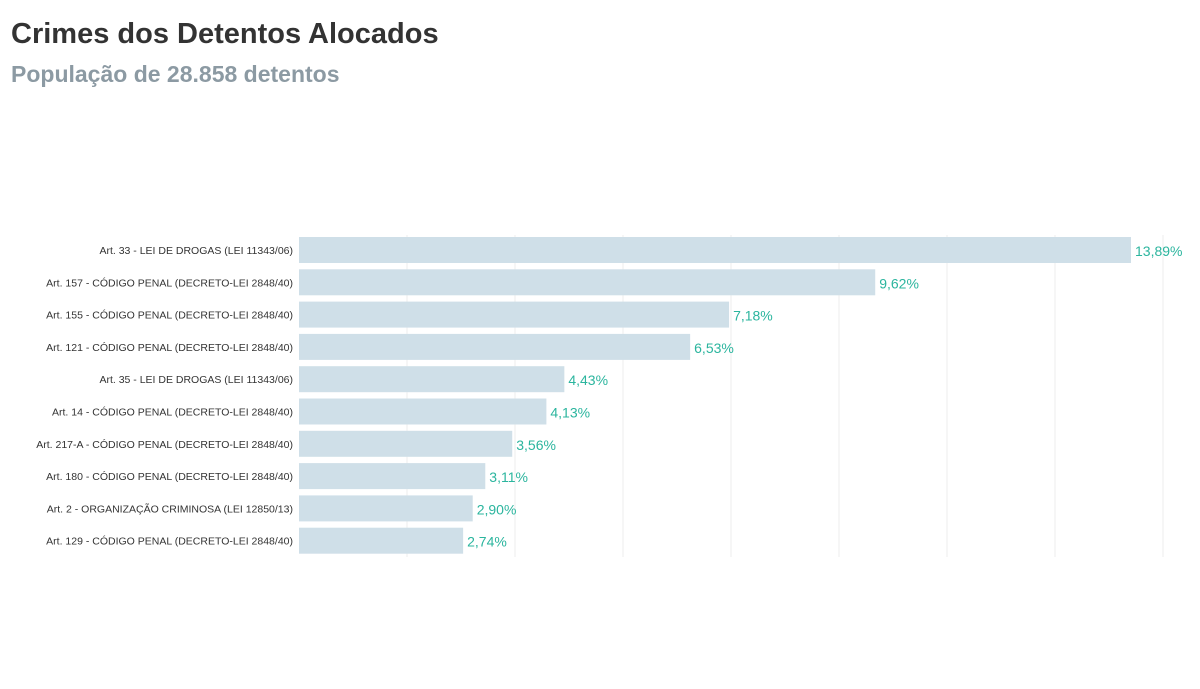 The image size is (1200, 689). Describe the element at coordinates (497, 509) in the screenshot. I see `value-label-8: 2,90%` at that location.